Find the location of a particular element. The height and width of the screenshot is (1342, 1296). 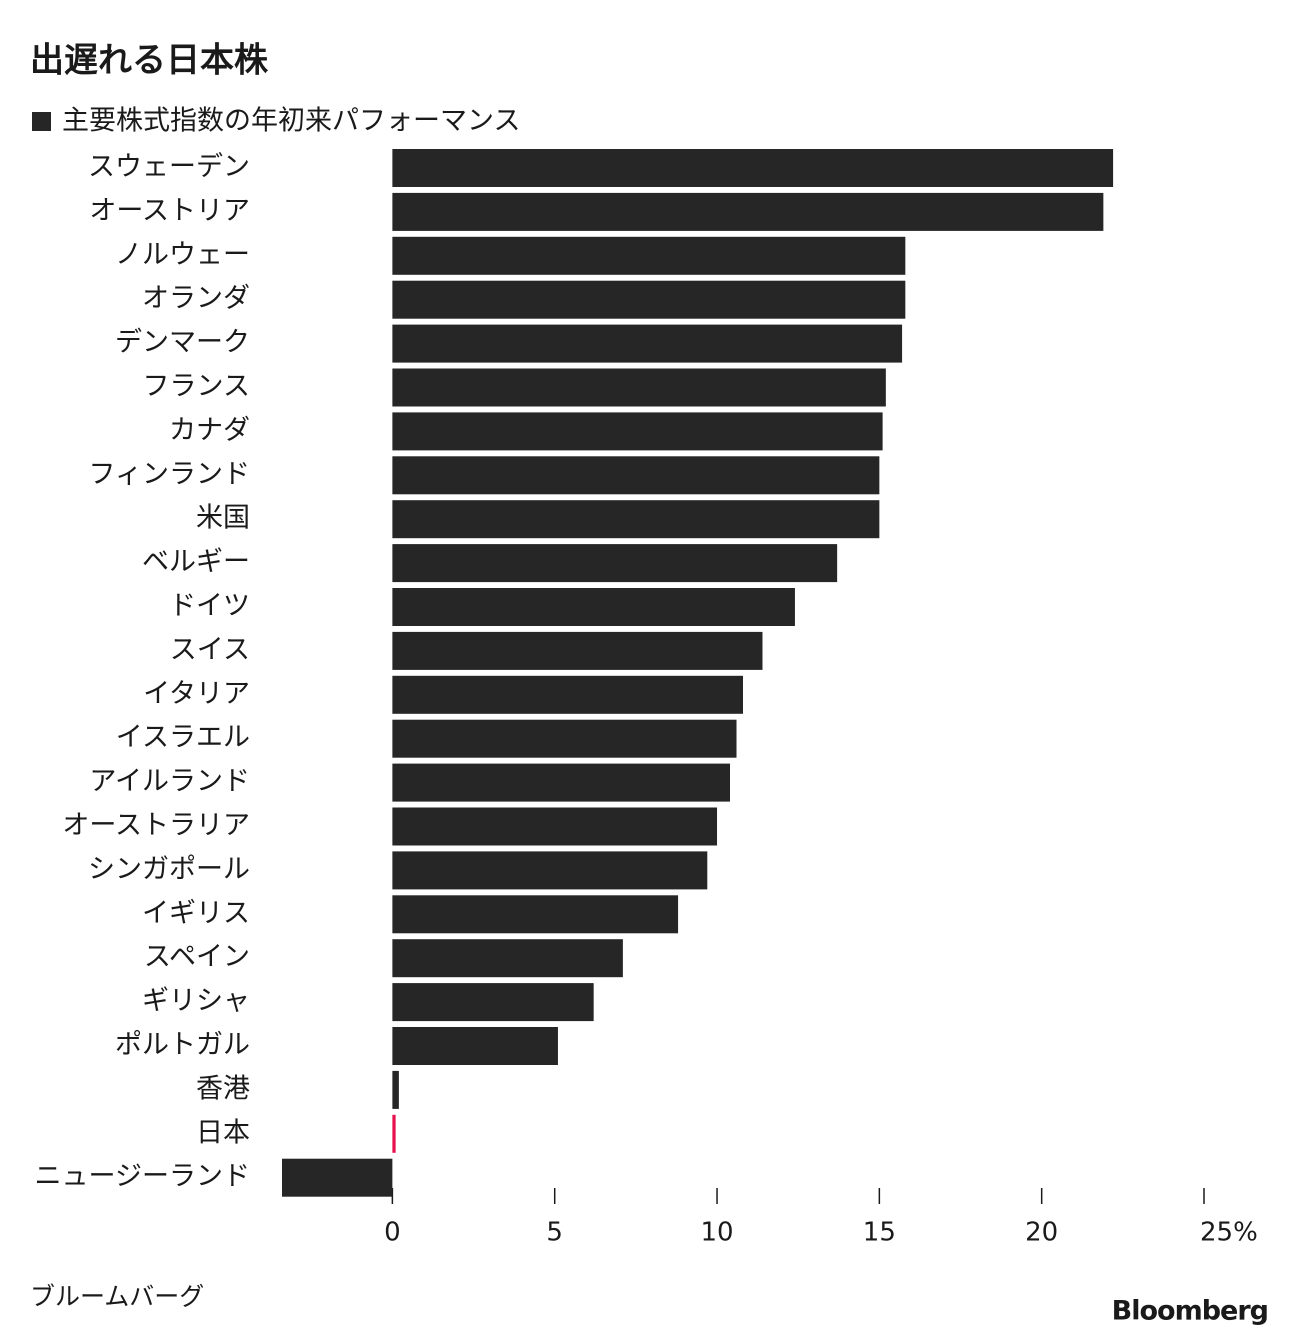

y-tick-label: オランダ is located at coordinates (196, 298).